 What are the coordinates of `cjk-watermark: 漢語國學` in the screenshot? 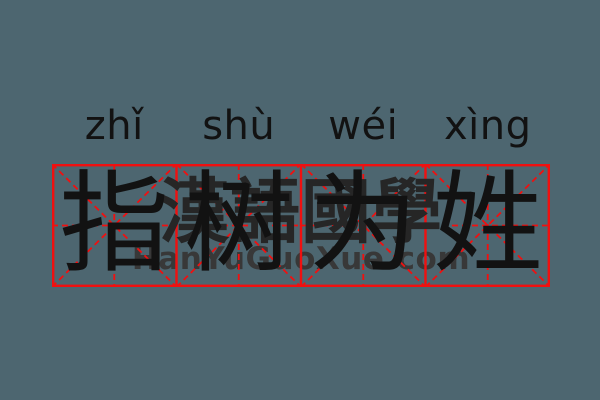 It's located at (301, 211).